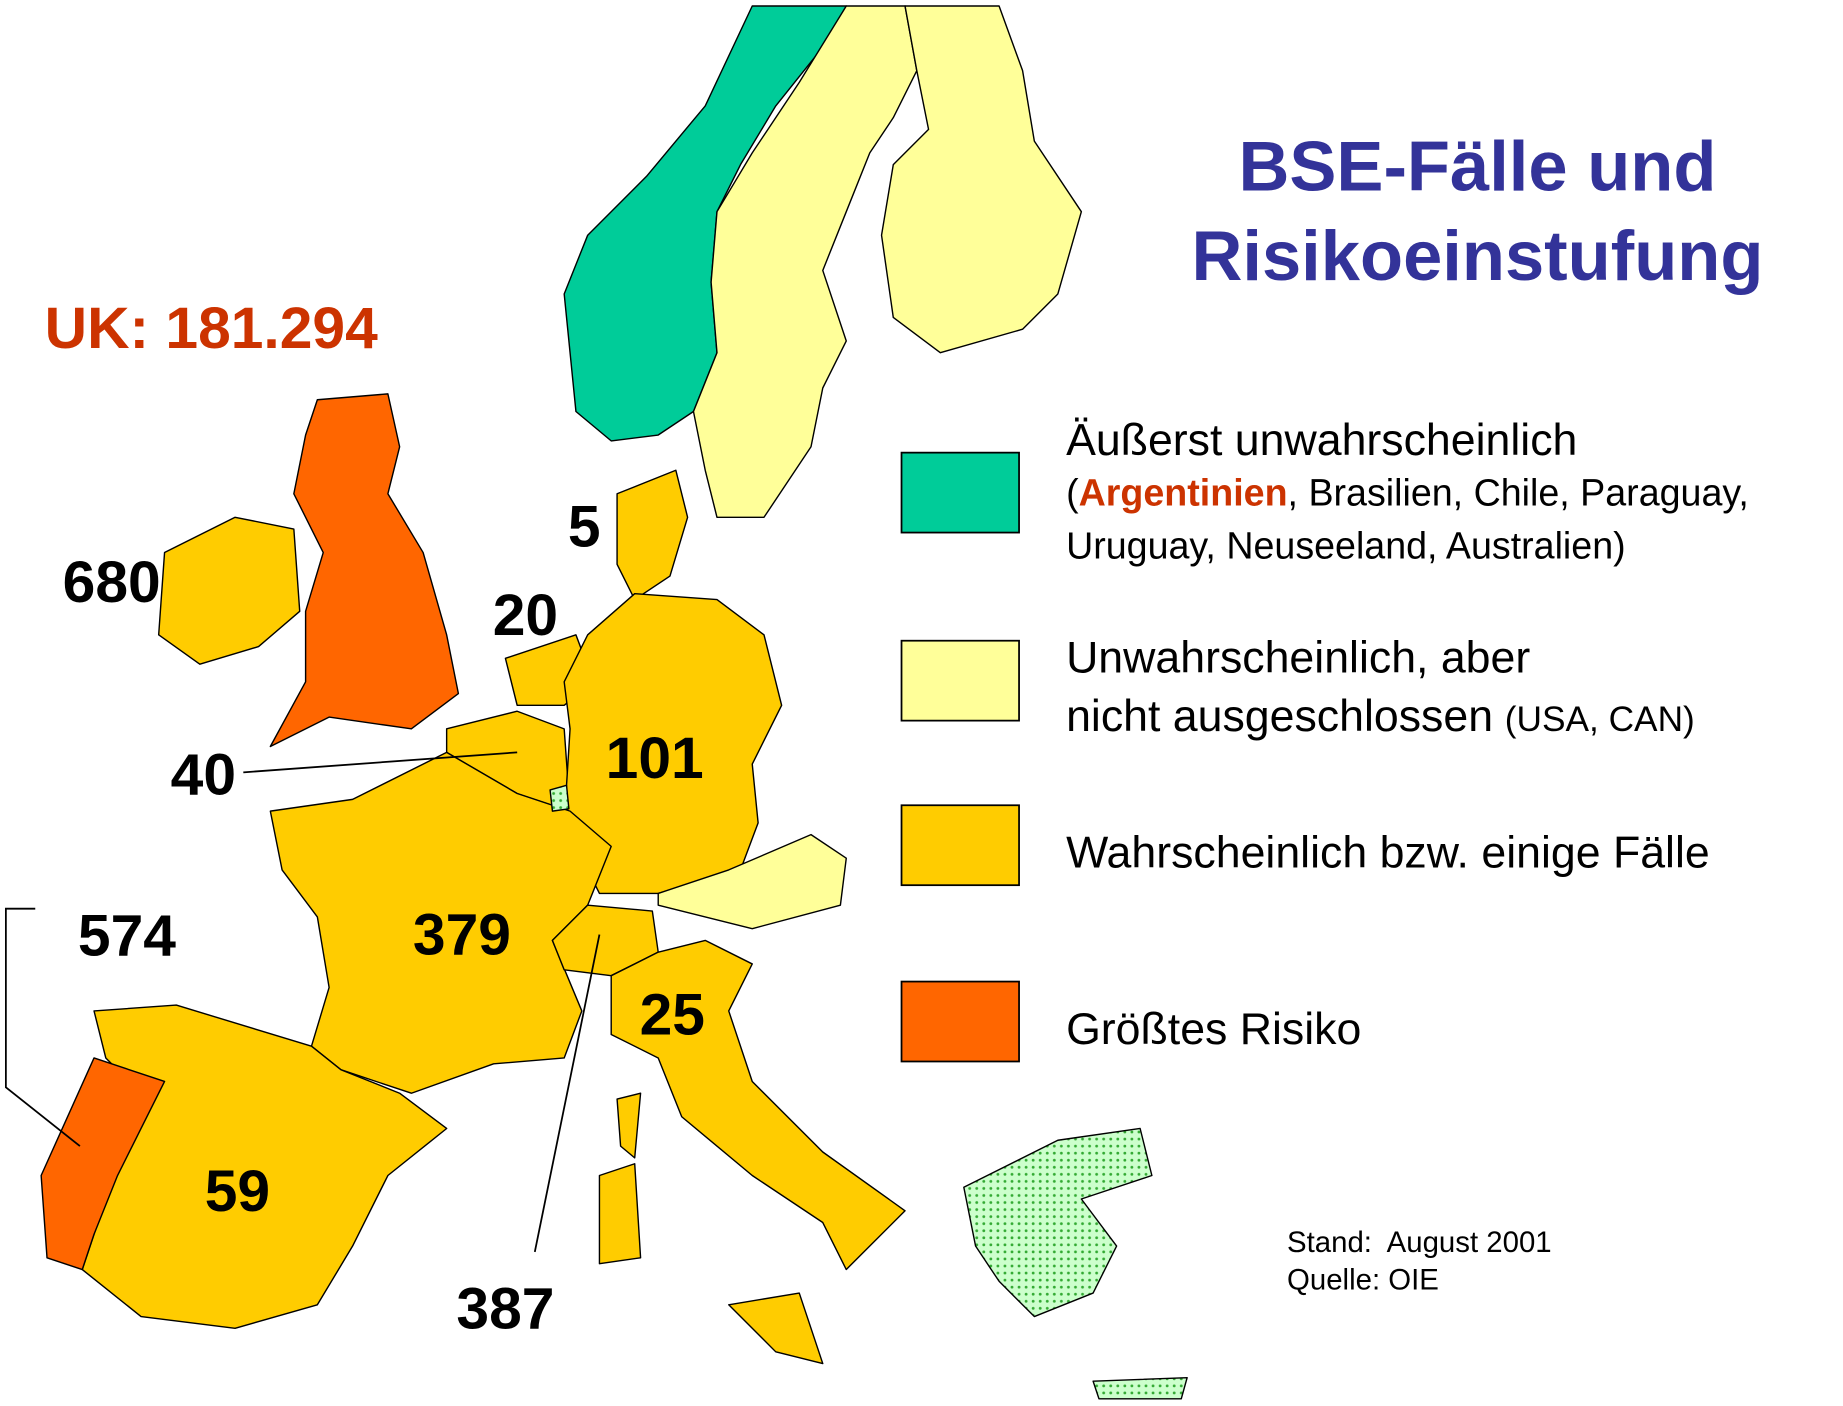 The image size is (1843, 1406). I want to click on source-note: Stand: August 2001, so click(1419, 1242).